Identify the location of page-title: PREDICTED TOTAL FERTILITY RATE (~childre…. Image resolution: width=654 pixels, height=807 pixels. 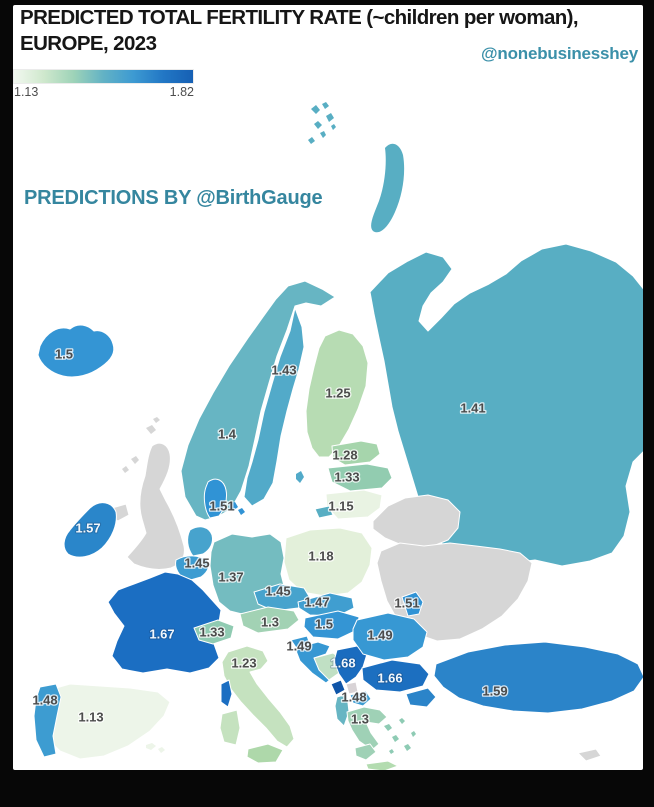
(328, 31).